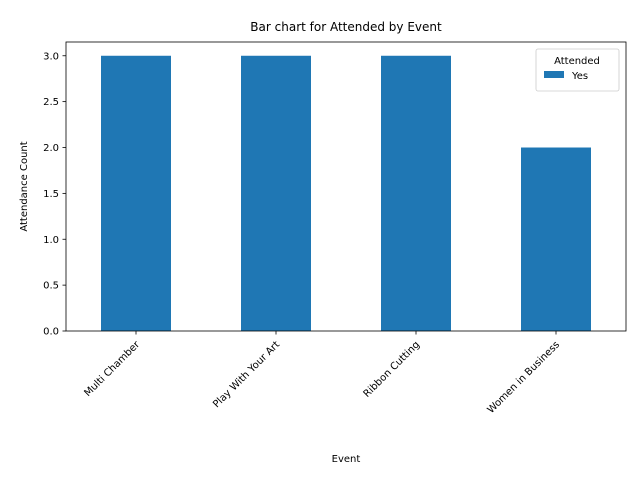 Image resolution: width=640 pixels, height=480 pixels. Describe the element at coordinates (51, 56) in the screenshot. I see `y-tick-label: 3.0` at that location.